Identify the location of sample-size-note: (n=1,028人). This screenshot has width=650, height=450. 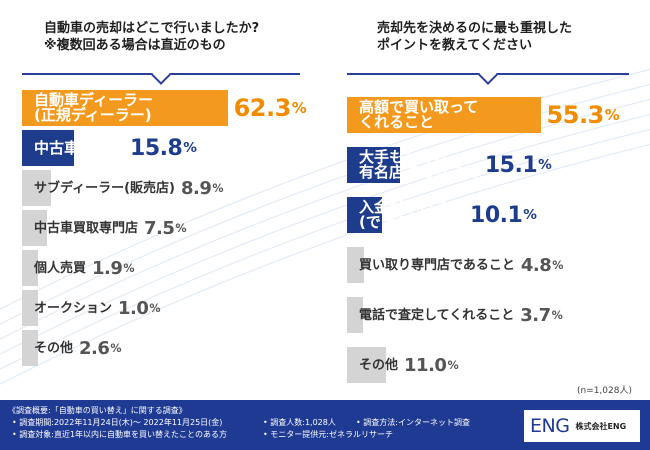
(604, 391).